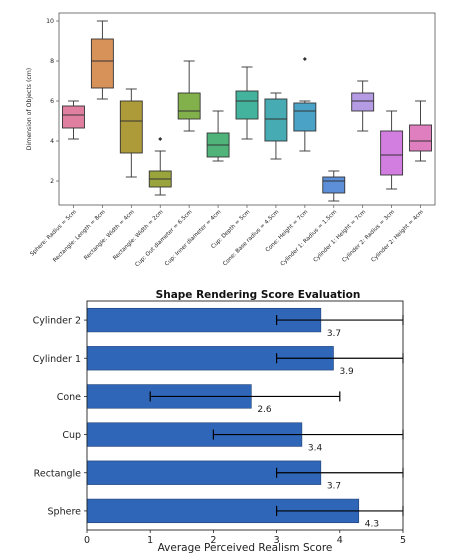 The height and width of the screenshot is (559, 474). What do you see at coordinates (264, 410) in the screenshot?
I see `bar-value-label: 2.6` at bounding box center [264, 410].